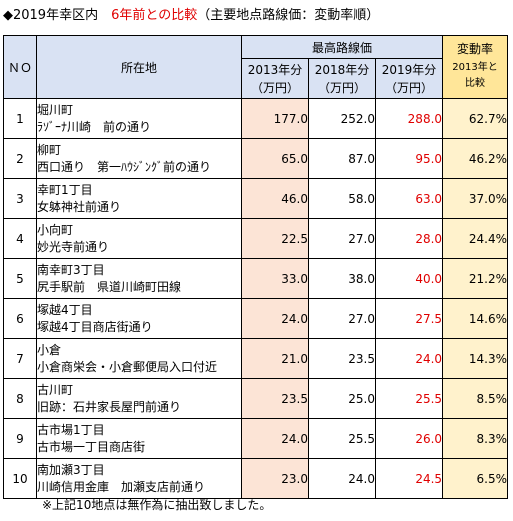  What do you see at coordinates (275, 78) in the screenshot?
I see `header-year-2013: 2013年分 （万円）` at bounding box center [275, 78].